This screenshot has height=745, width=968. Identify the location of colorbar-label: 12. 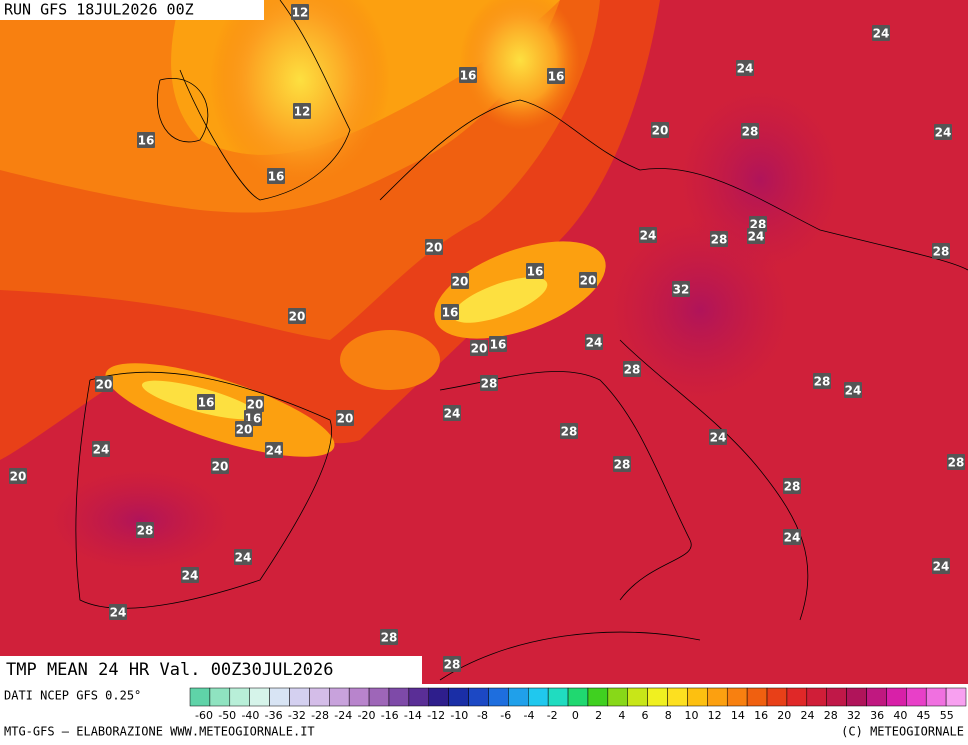
(715, 715).